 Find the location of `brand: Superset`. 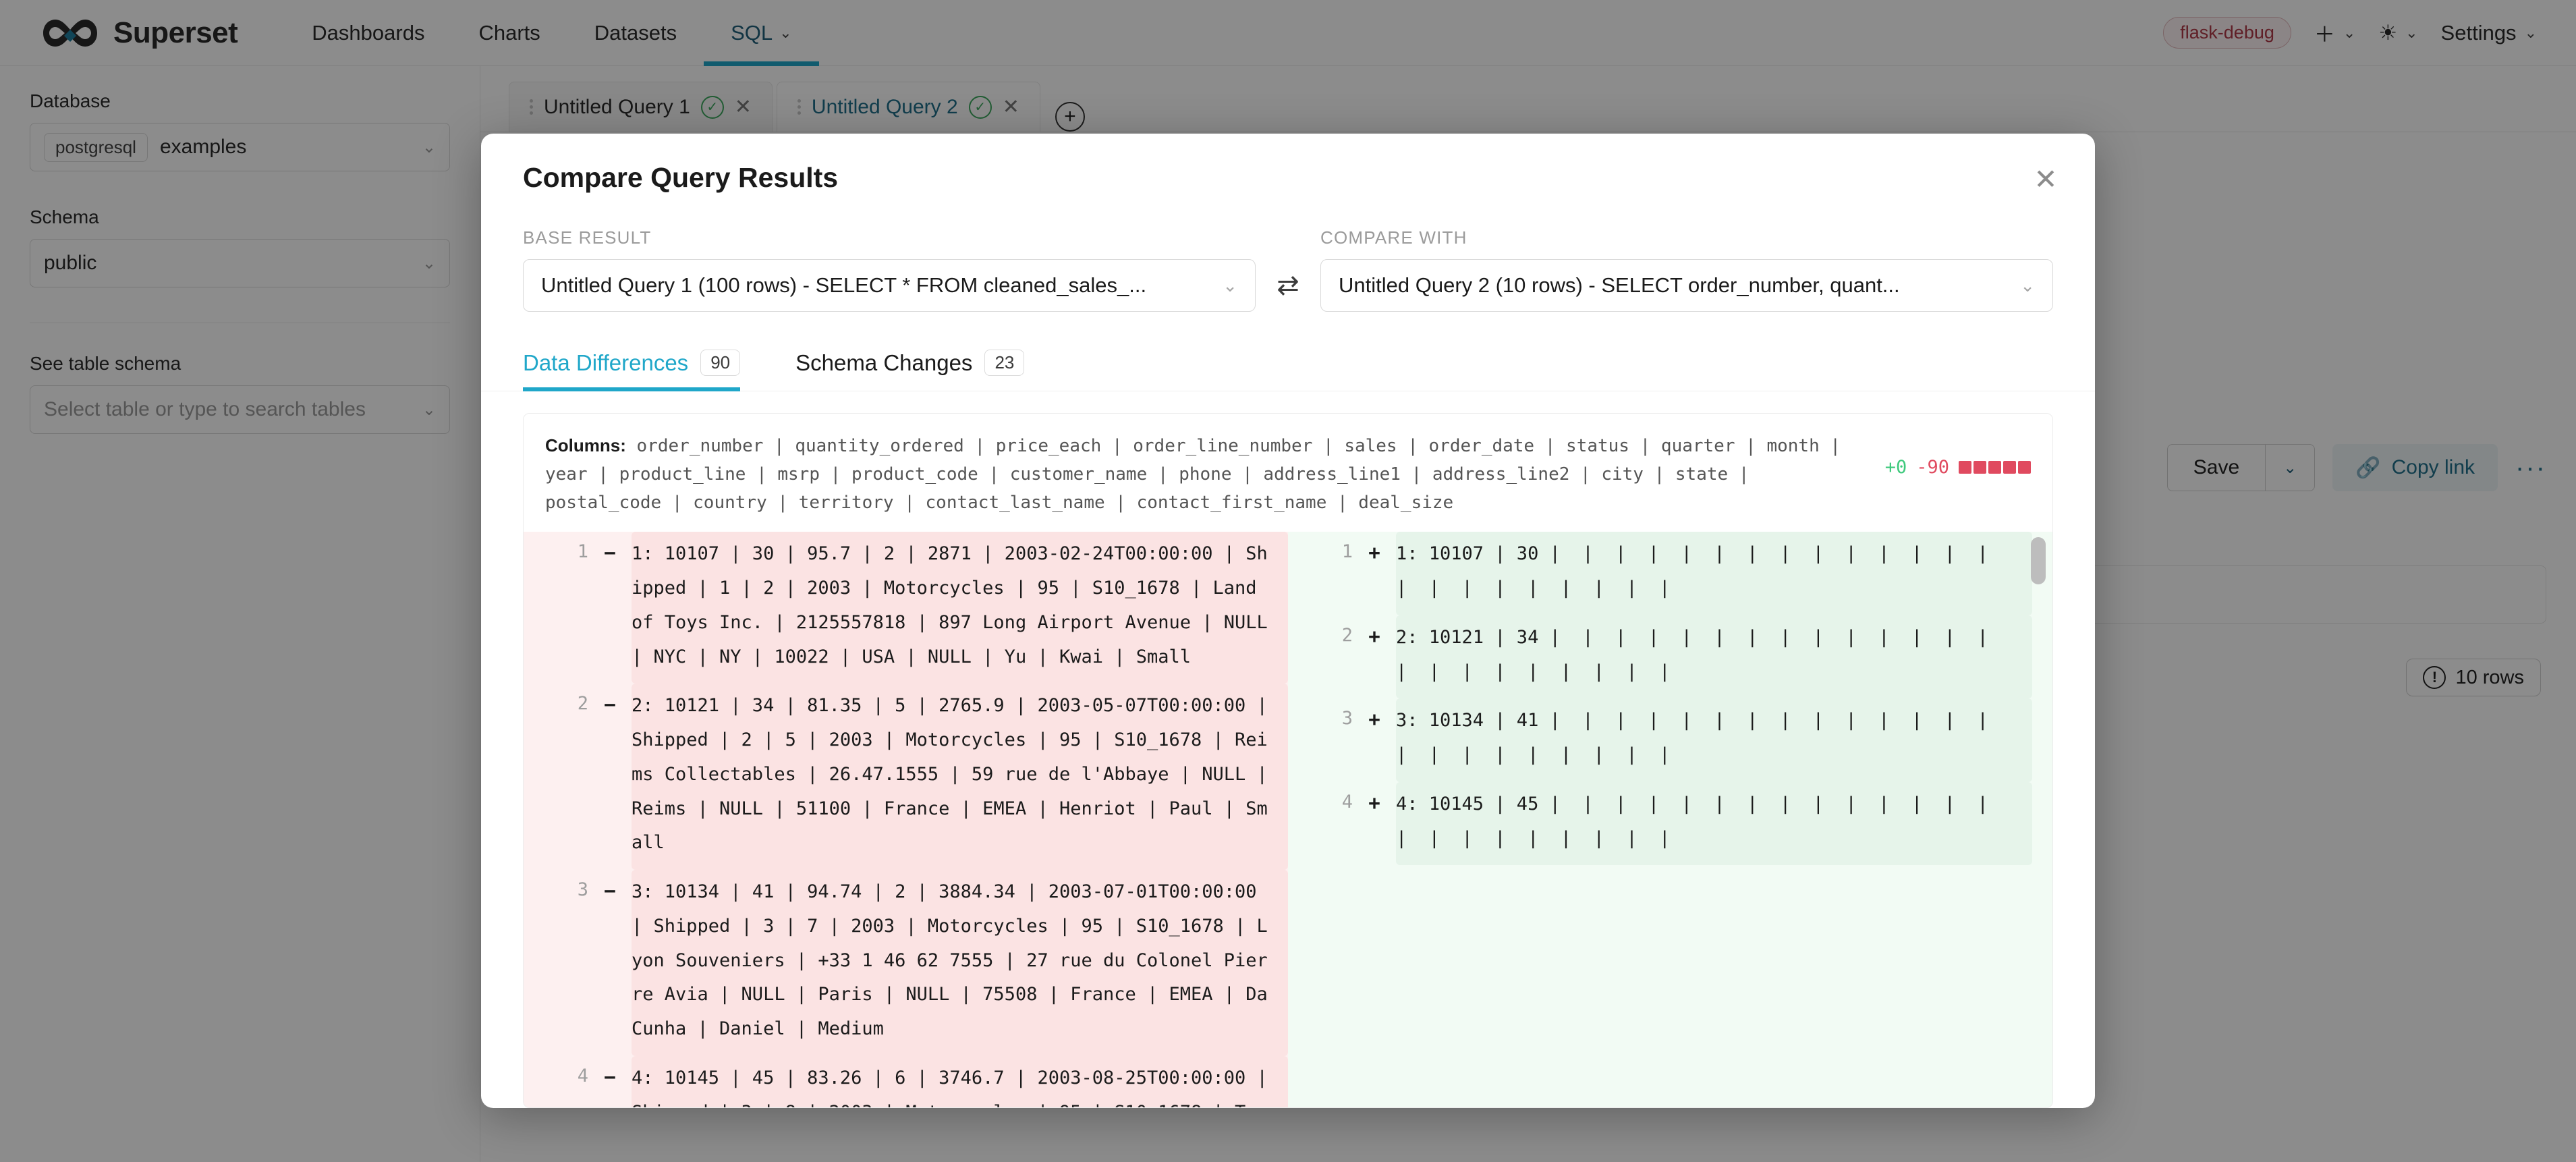

brand: Superset is located at coordinates (138, 33).